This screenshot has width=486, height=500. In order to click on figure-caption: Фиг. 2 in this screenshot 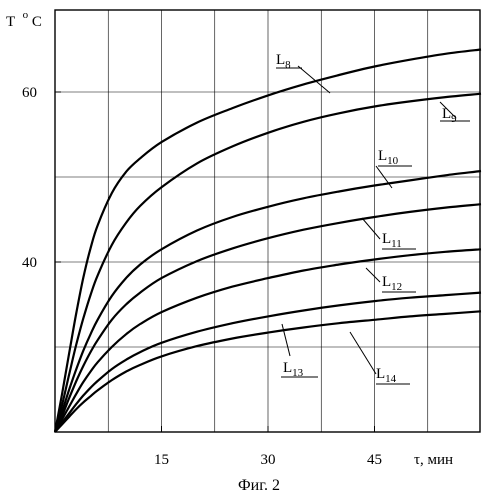, I will do `click(259, 485)`.